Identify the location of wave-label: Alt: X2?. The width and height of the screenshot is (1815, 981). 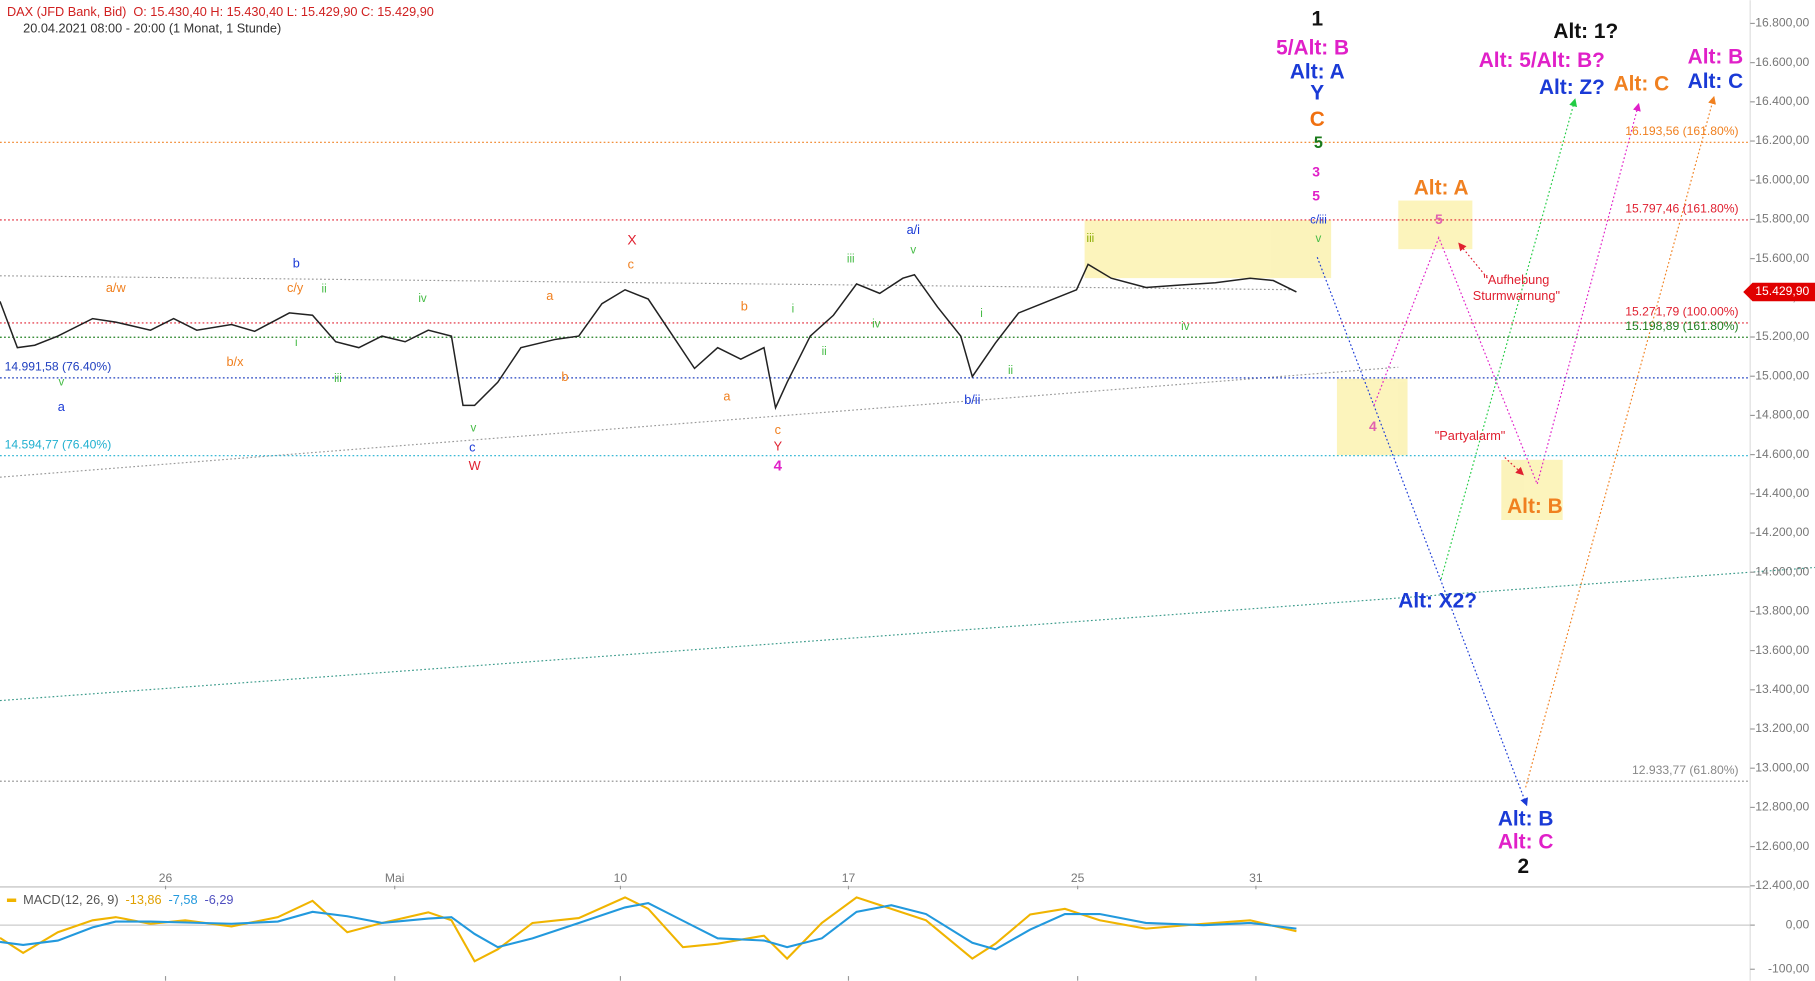
(1437, 601).